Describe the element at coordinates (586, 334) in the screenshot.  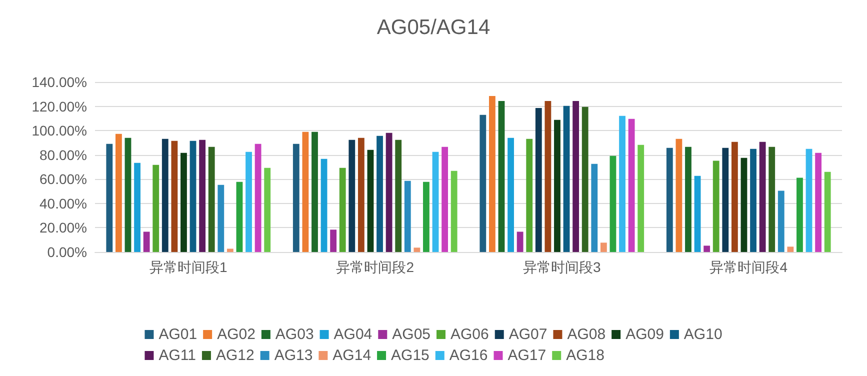
I see `legend-label: AG08` at that location.